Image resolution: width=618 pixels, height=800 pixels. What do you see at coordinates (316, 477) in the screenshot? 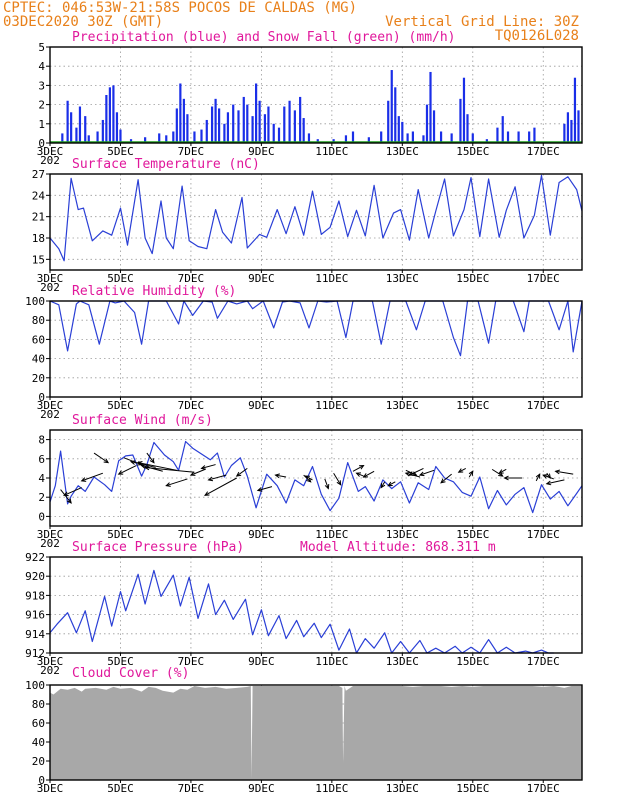
I see `wind-line` at bounding box center [316, 477].